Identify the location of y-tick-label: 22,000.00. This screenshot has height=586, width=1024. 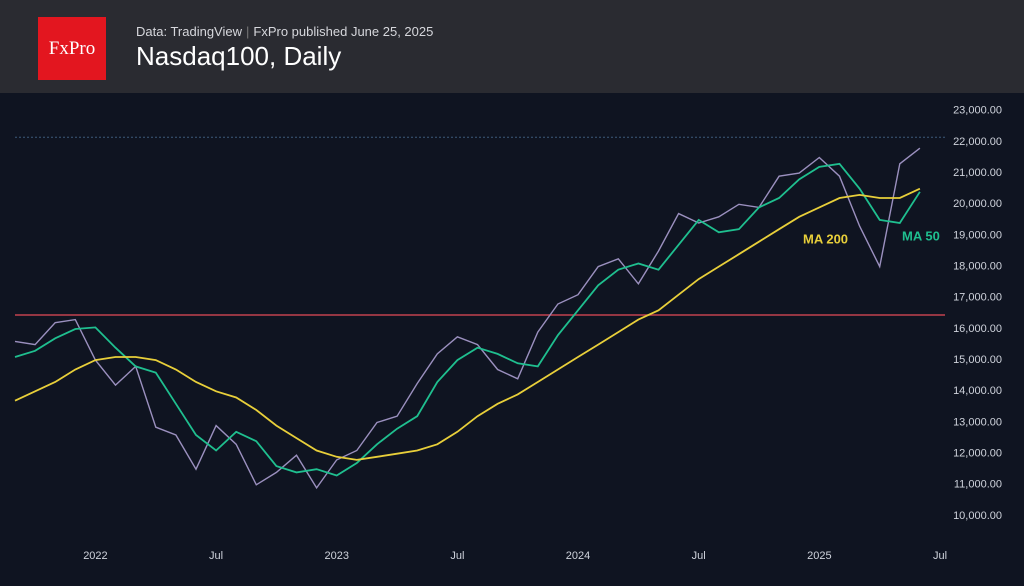
(977, 142).